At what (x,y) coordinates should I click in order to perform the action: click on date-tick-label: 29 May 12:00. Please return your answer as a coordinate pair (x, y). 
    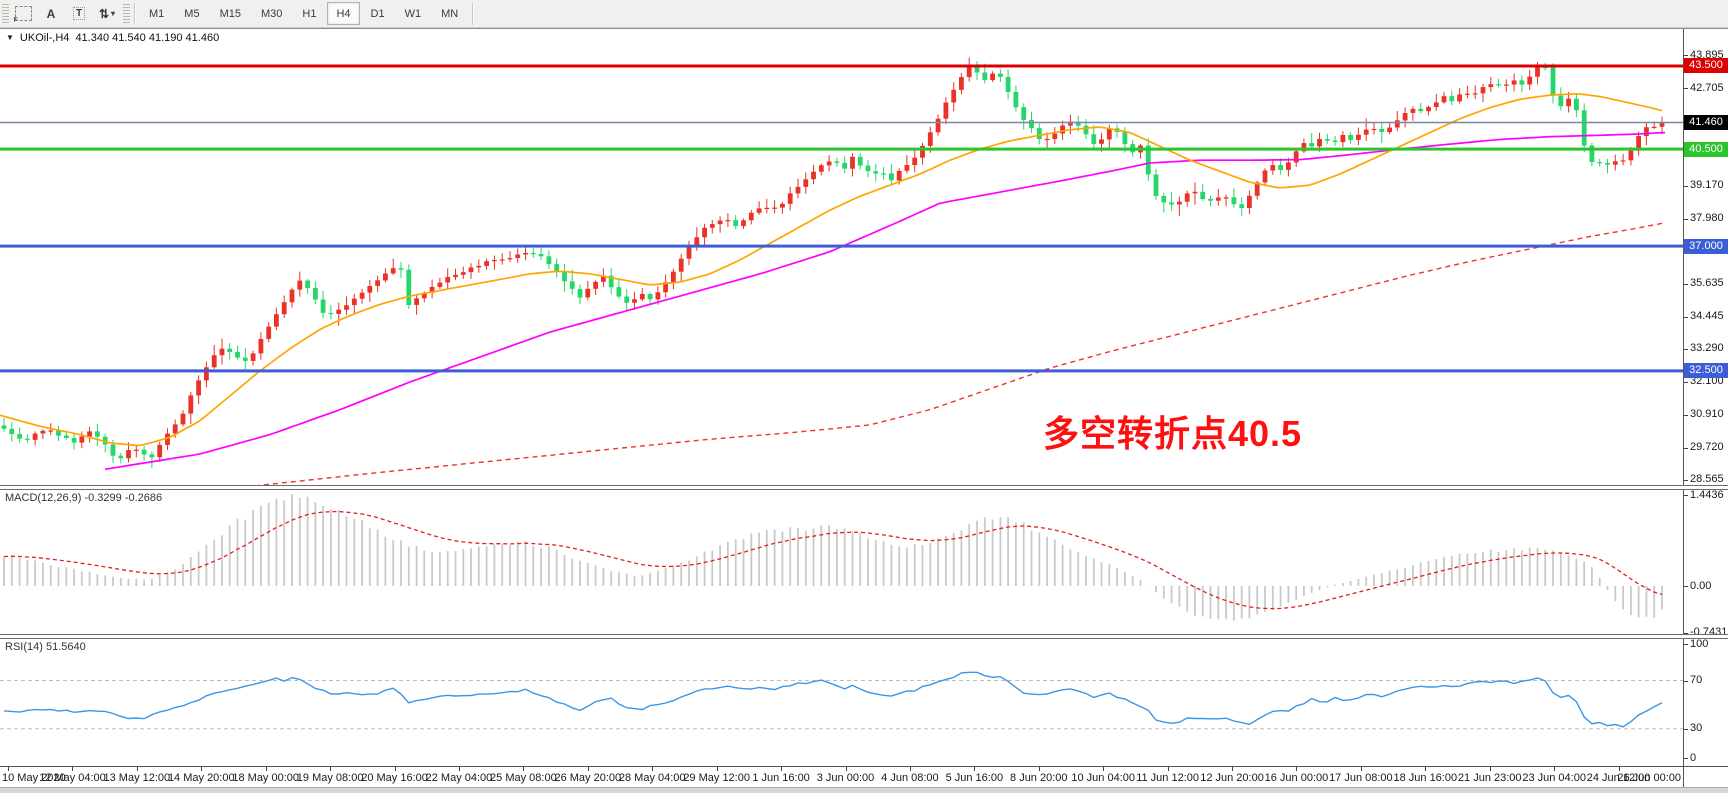
    Looking at the image, I should click on (716, 778).